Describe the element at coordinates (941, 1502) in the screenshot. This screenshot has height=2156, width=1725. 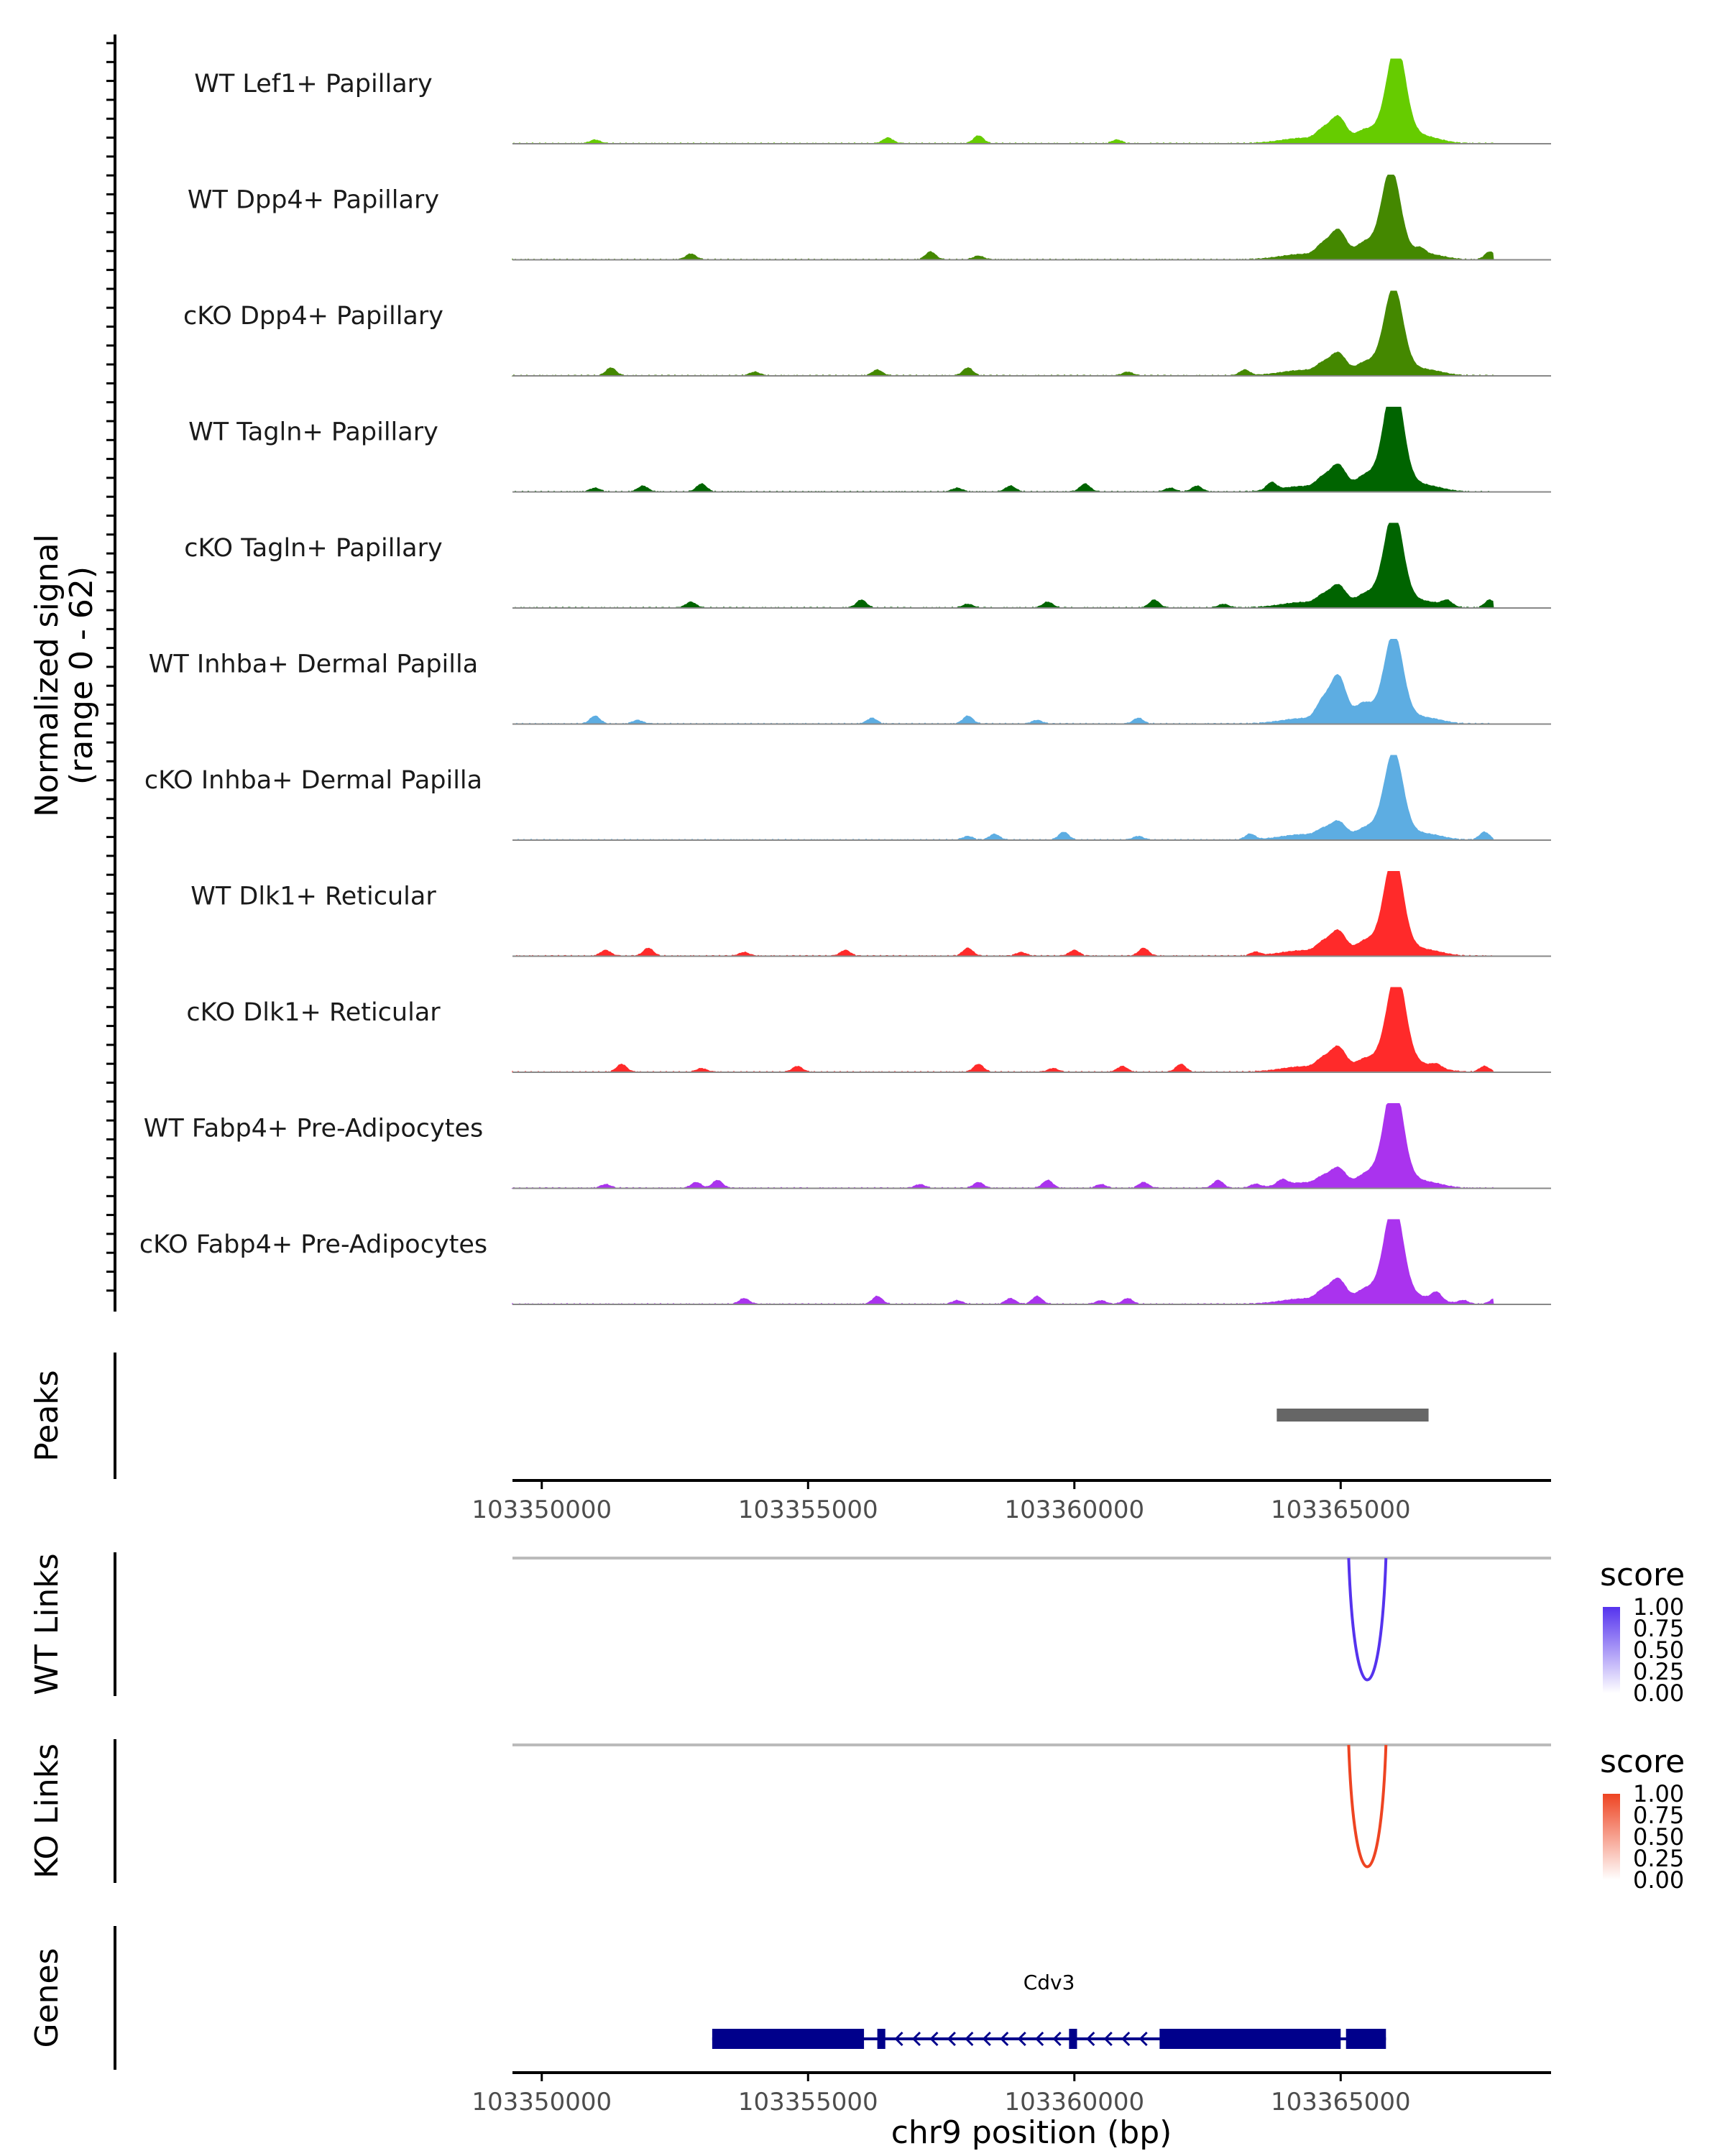
I see `x-ticks-top: 103350000 103355000 103360000 103365000` at that location.